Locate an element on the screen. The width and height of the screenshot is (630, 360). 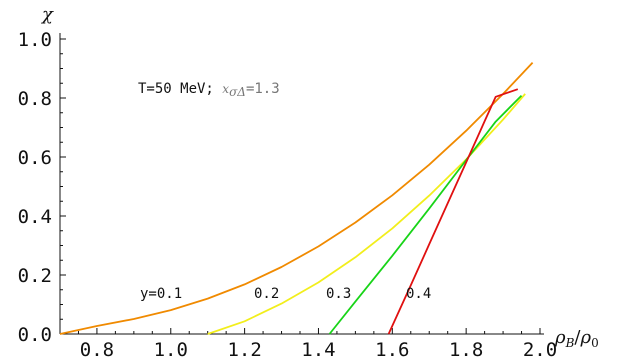
x-axis-label: ρB/ρ0 is located at coordinates (576, 338).